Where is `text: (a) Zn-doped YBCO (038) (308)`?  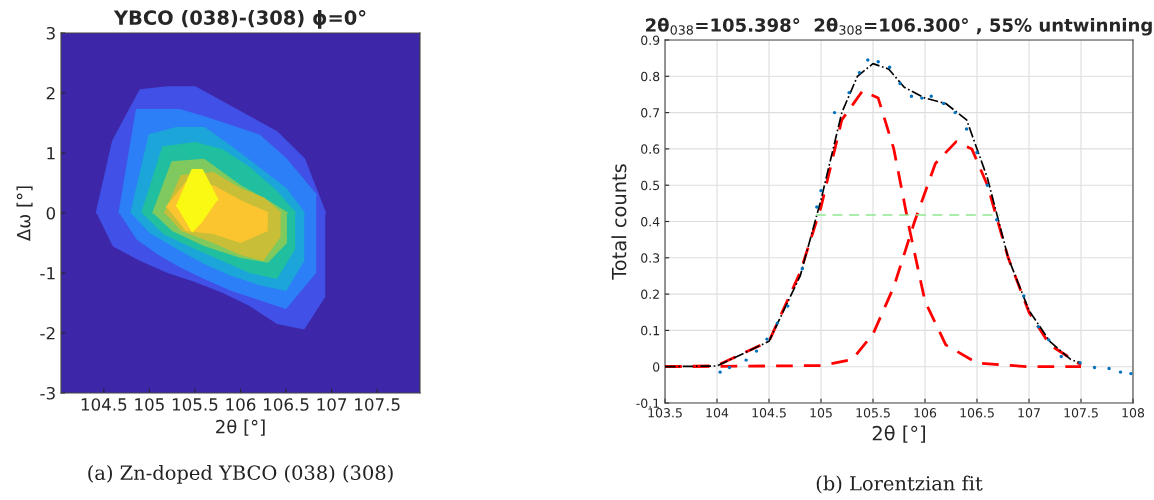
text: (a) Zn-doped YBCO (038) (308) is located at coordinates (240, 474).